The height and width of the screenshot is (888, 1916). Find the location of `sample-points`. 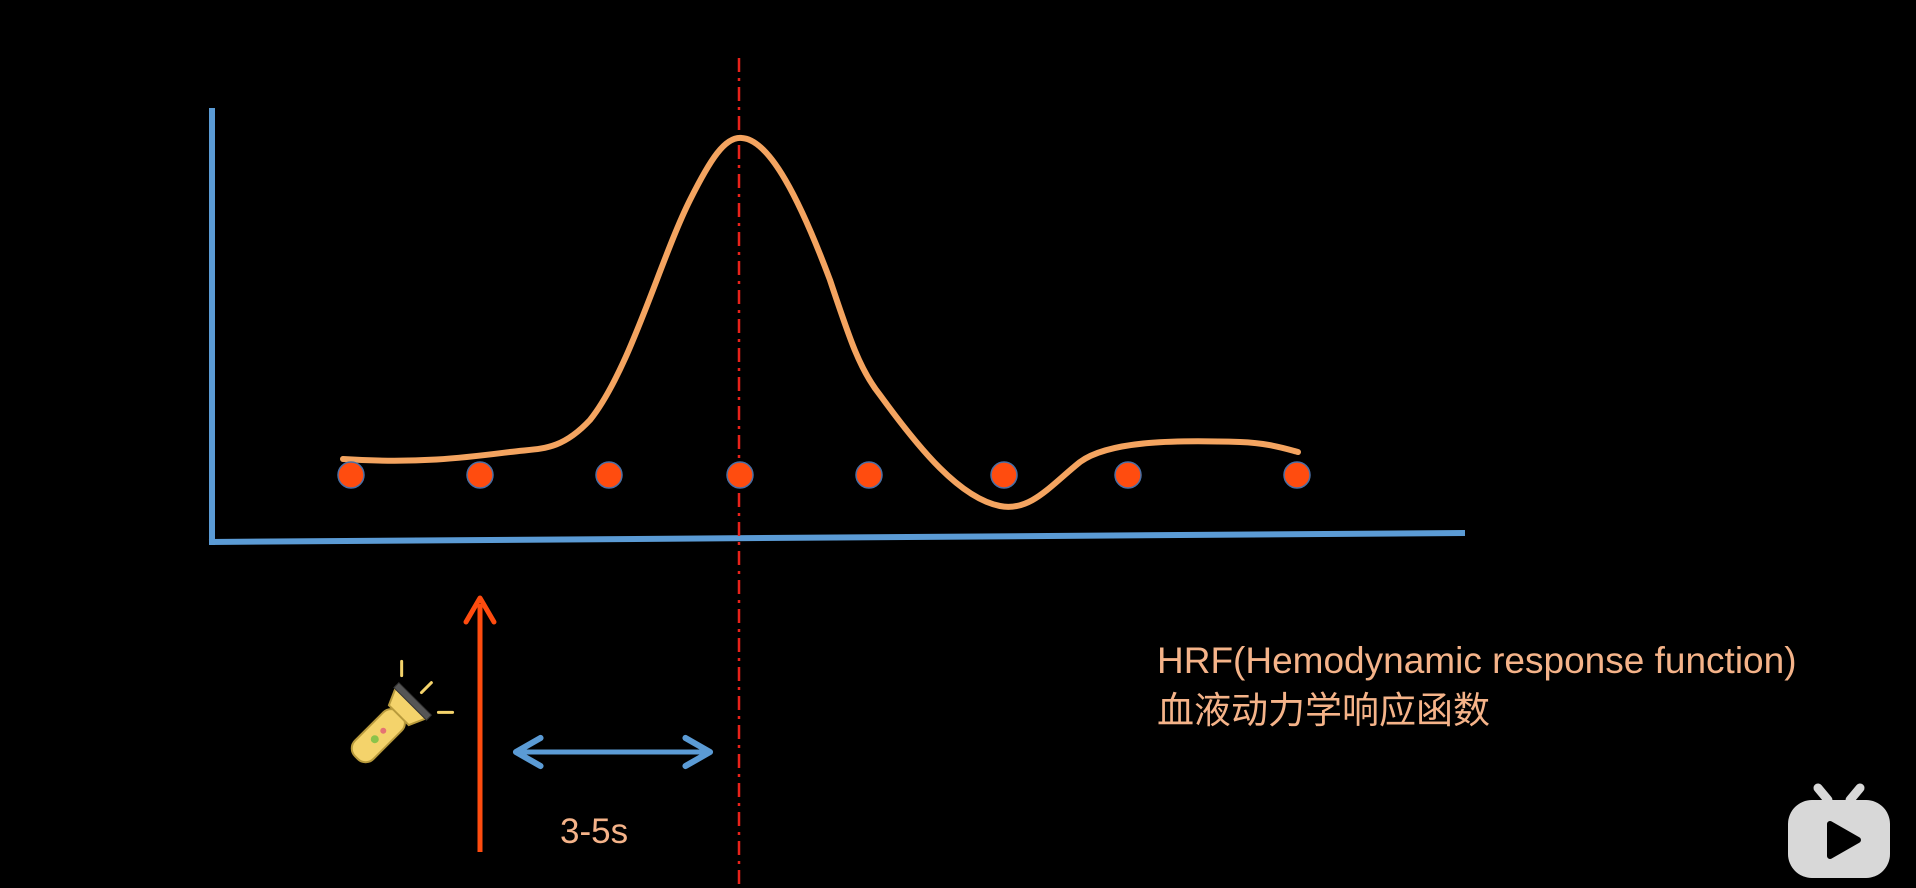

sample-points is located at coordinates (824, 475).